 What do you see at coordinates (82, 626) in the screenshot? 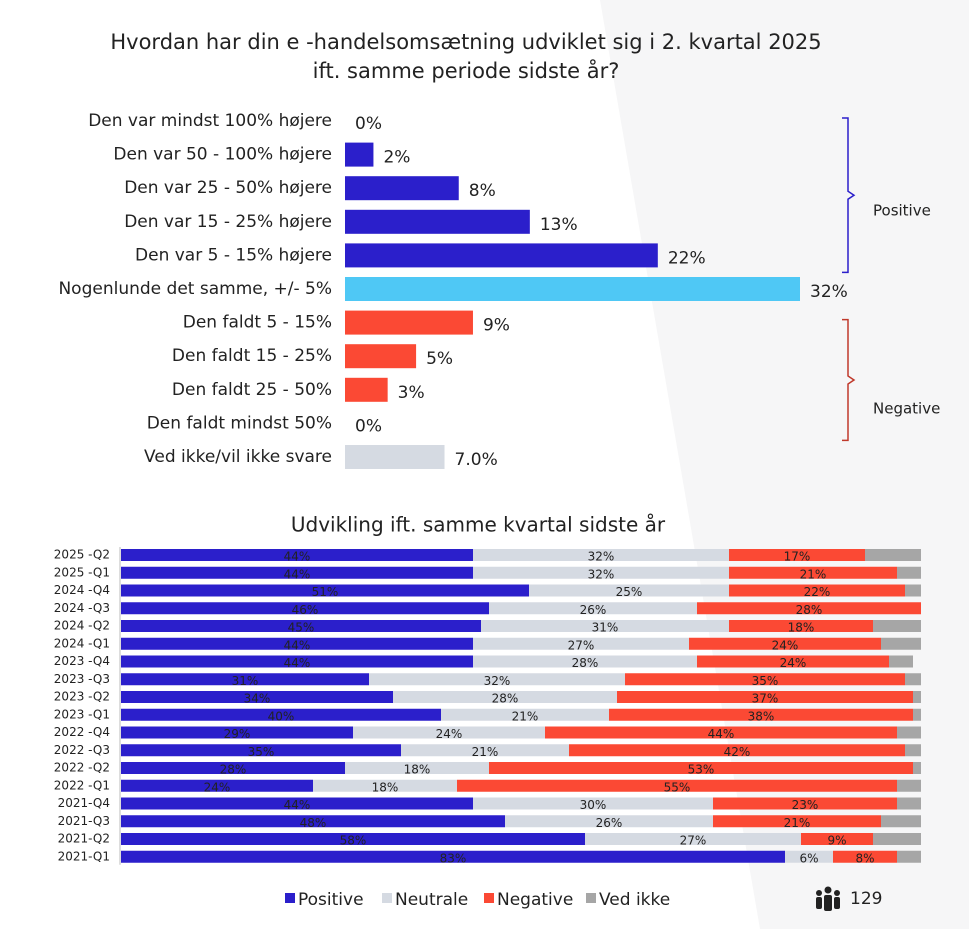
I see `category-label: 2024 -Q2` at bounding box center [82, 626].